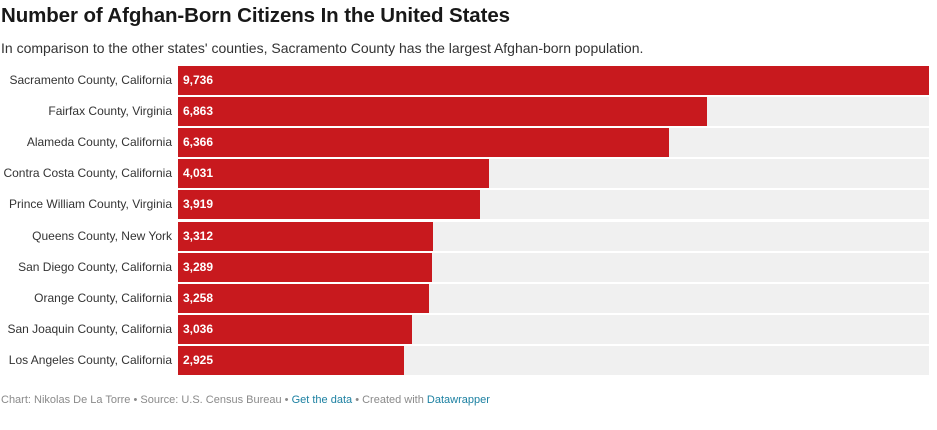  Describe the element at coordinates (198, 80) in the screenshot. I see `bar-value-label: 9,736` at that location.